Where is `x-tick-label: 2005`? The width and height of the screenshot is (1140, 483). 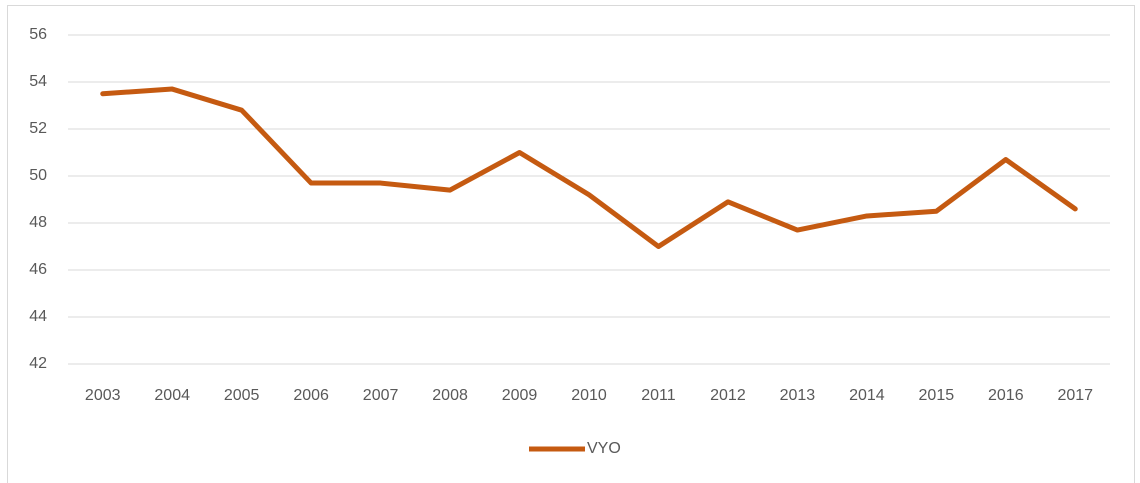 x-tick-label: 2005 is located at coordinates (242, 395).